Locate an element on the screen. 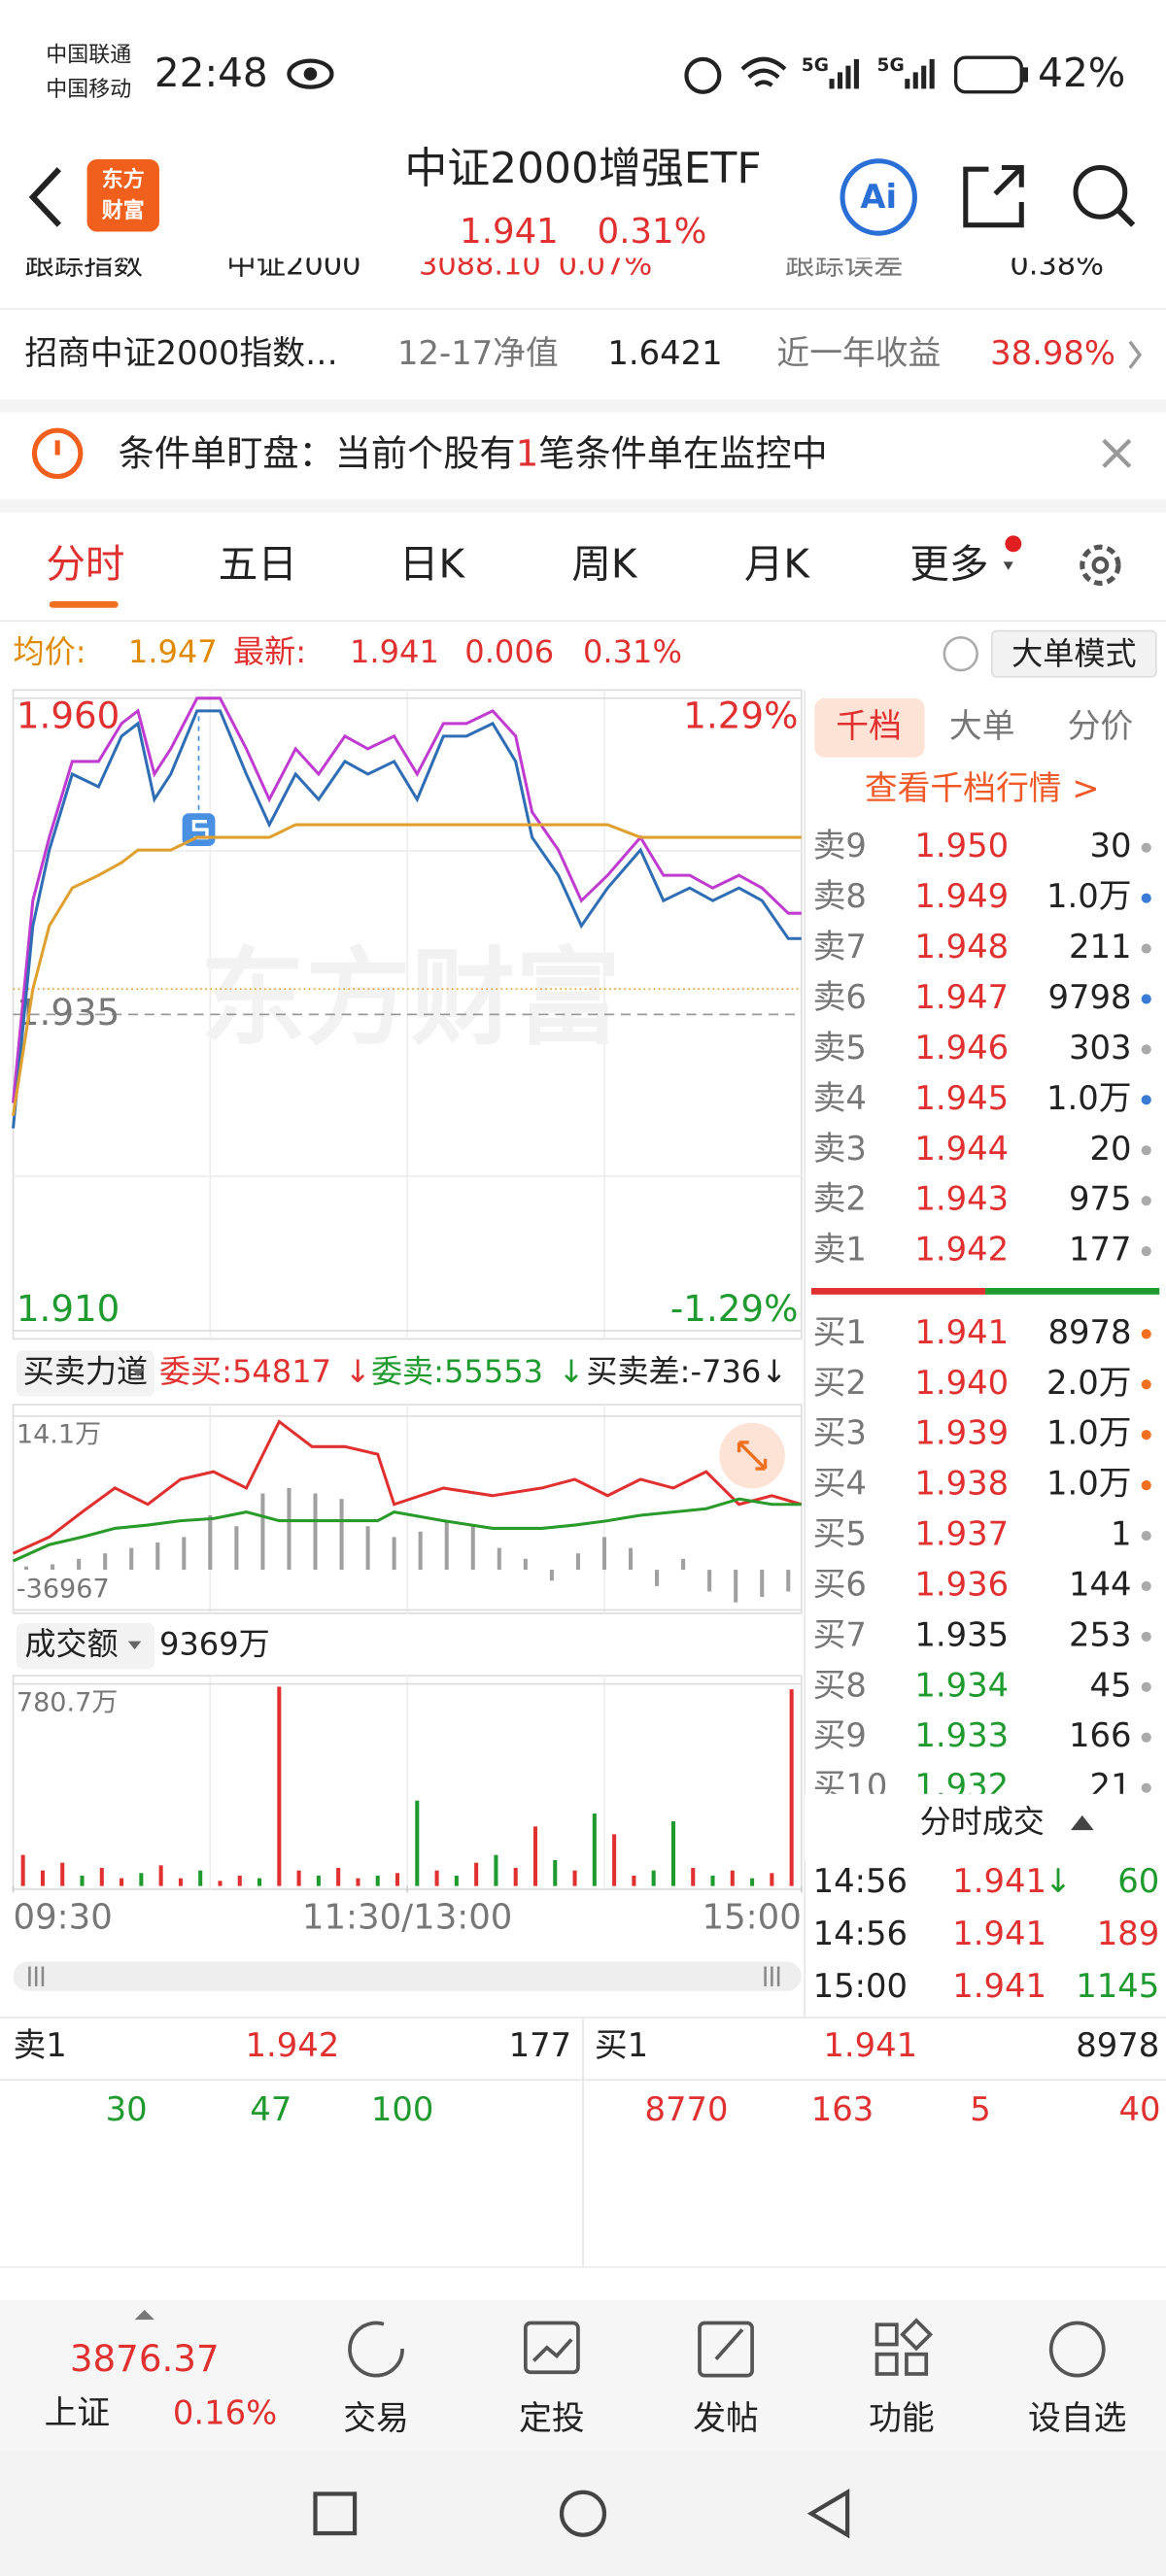 The image size is (1166, 2576). book-volume: 144 is located at coordinates (1100, 1584).